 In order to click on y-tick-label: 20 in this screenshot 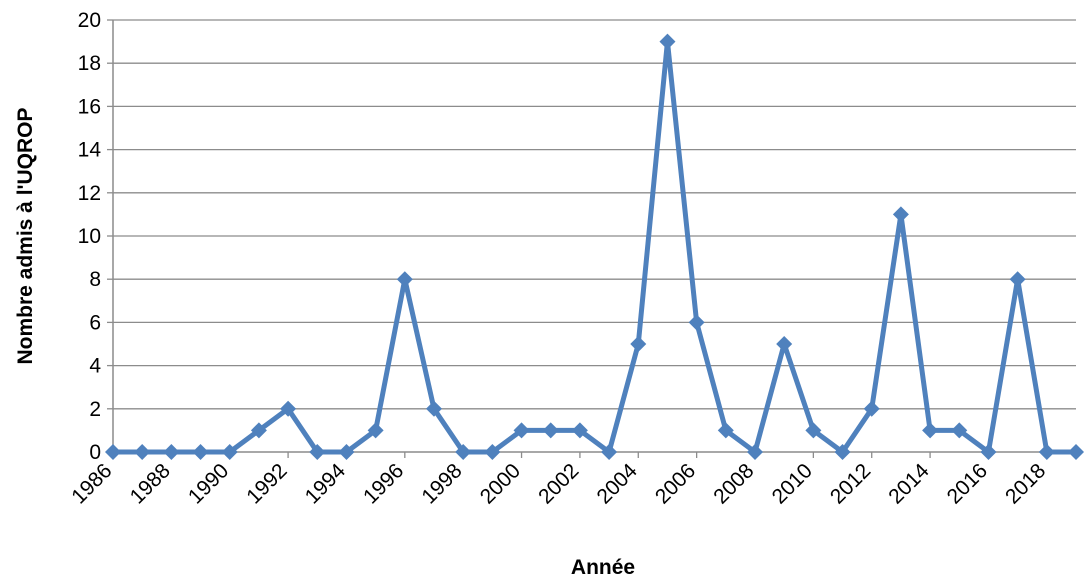, I will do `click(89, 20)`.